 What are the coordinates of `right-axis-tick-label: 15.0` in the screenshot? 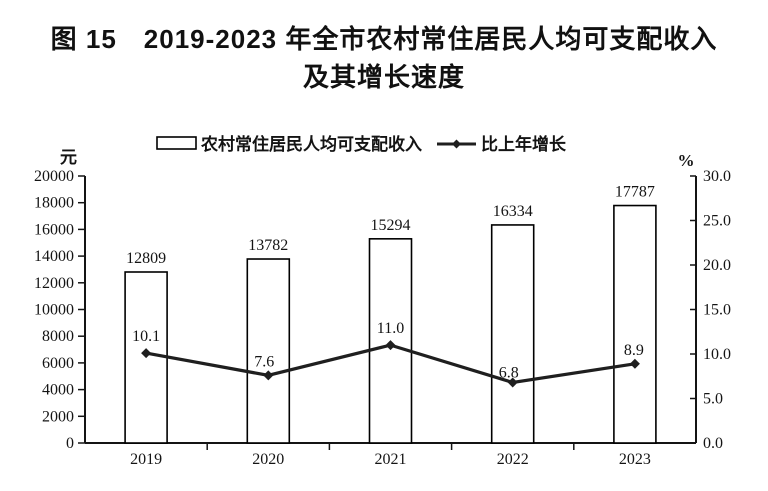 It's located at (717, 310).